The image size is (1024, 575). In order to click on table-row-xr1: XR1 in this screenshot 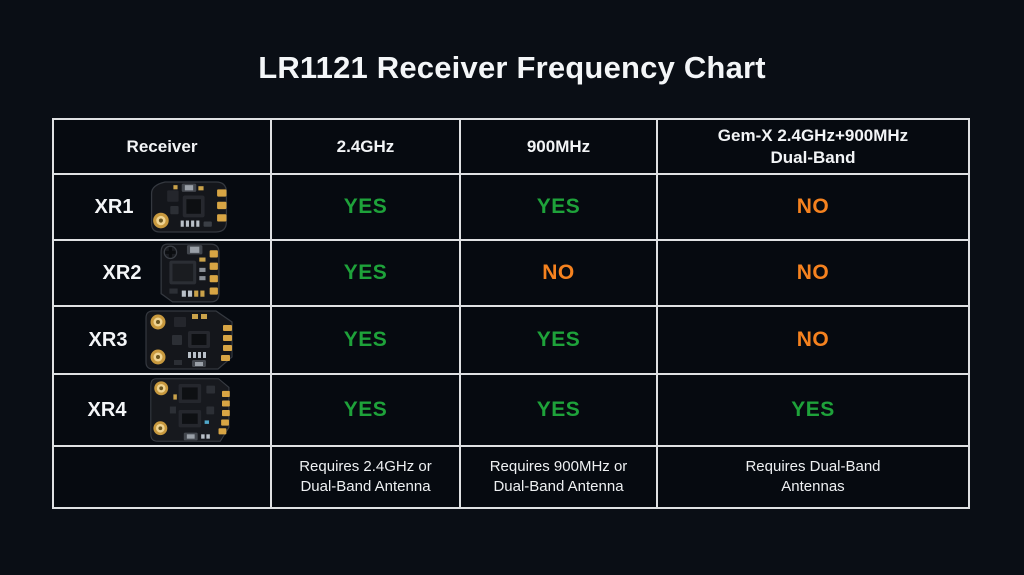, I will do `click(511, 207)`.